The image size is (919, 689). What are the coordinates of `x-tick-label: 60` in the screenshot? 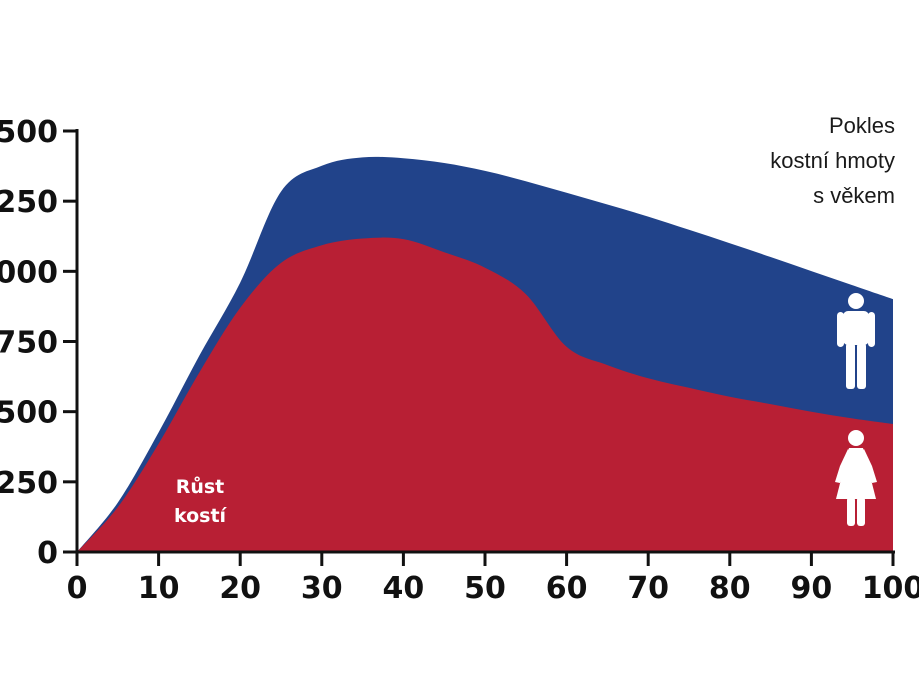 It's located at (567, 588).